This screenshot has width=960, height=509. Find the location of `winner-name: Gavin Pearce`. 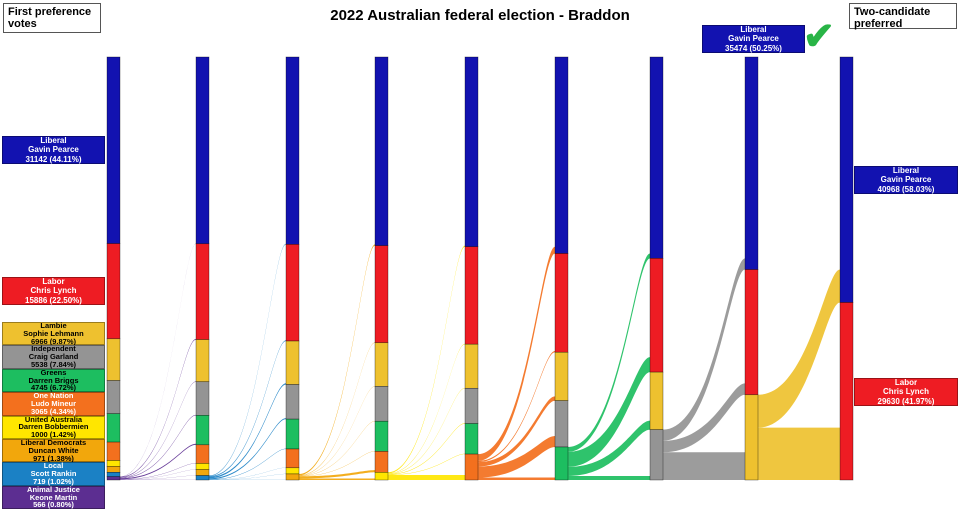

winner-name: Gavin Pearce is located at coordinates (753, 39).